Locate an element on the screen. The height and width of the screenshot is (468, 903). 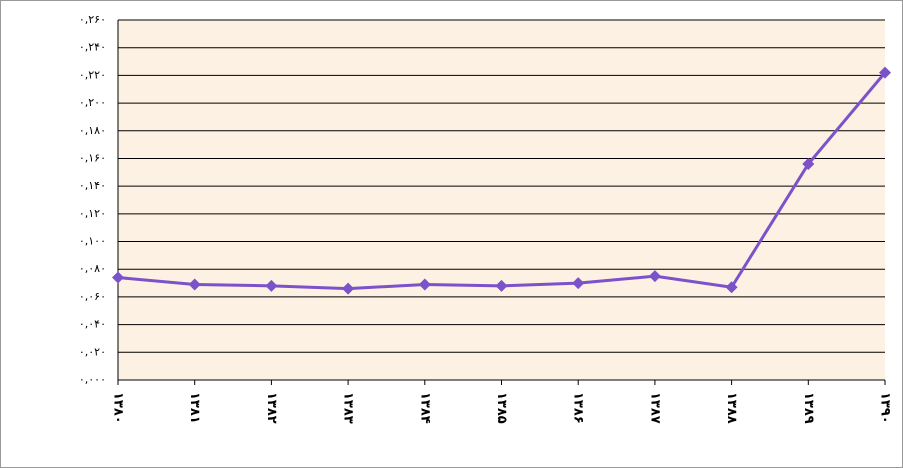
y-tick-label: ۰,۰۰۰ is located at coordinates (92, 379).